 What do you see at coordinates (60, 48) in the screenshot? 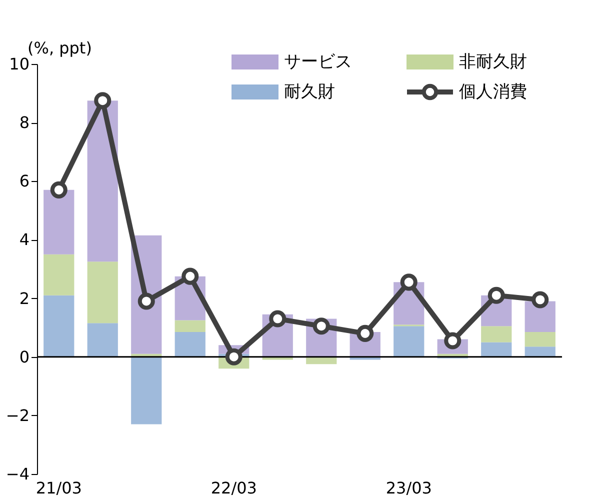
I see `y-axis-title: (%, ppt)` at bounding box center [60, 48].